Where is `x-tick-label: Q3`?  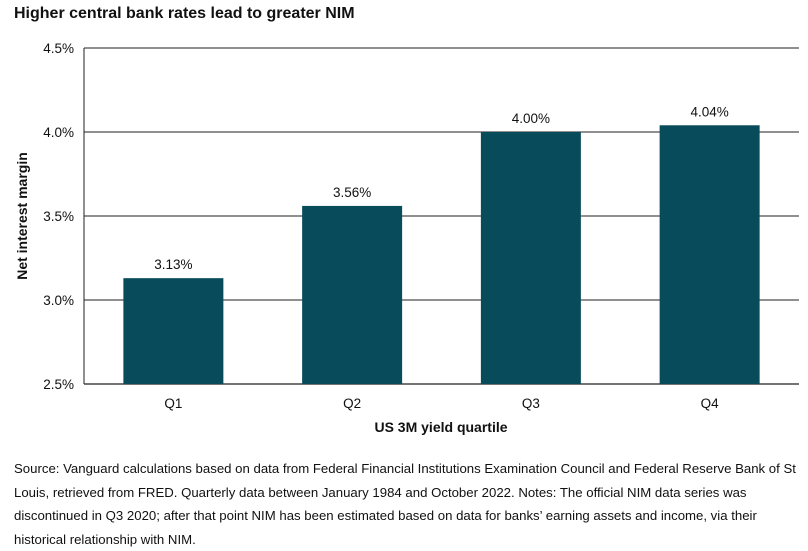 x-tick-label: Q3 is located at coordinates (531, 403).